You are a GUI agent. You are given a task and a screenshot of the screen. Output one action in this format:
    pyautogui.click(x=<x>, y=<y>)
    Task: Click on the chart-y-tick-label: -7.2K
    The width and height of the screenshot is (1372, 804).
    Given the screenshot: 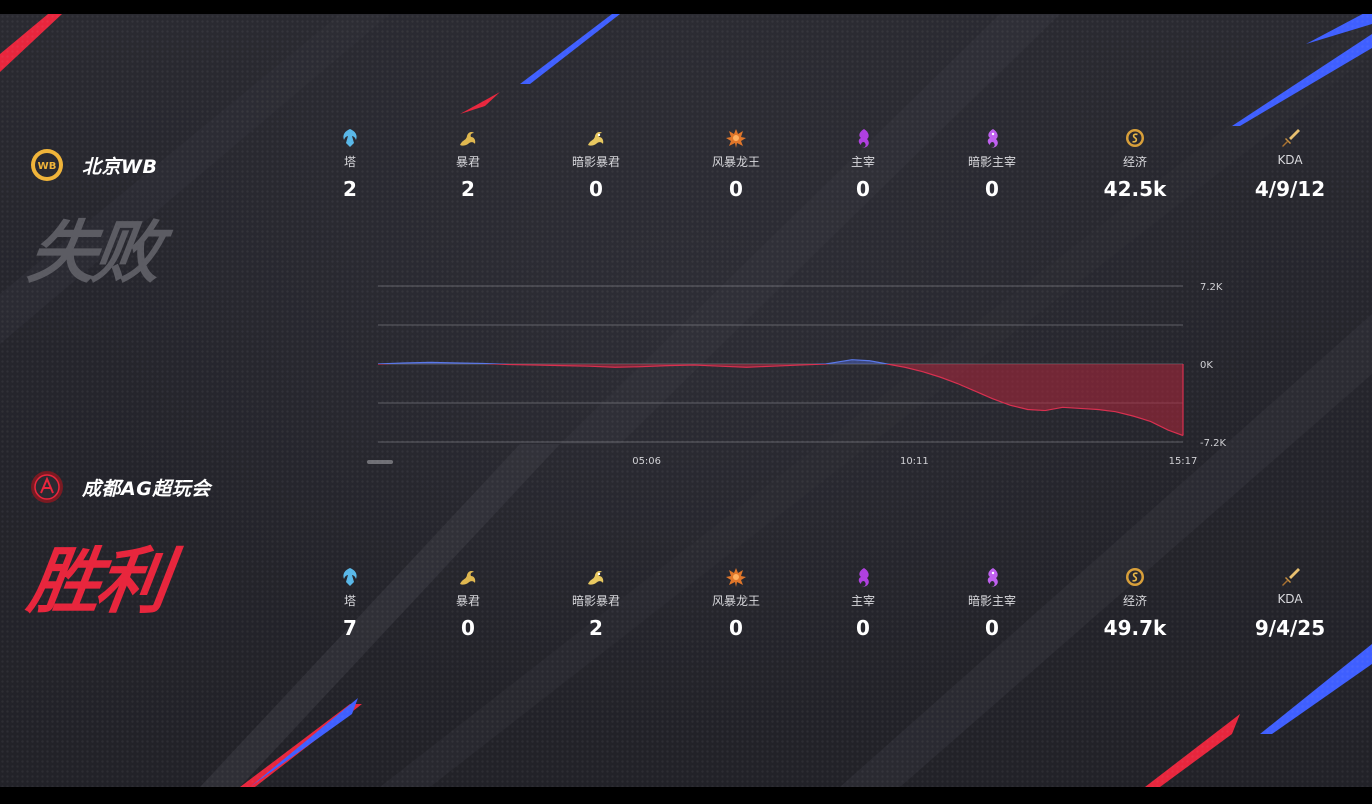 What is the action you would take?
    pyautogui.click(x=1213, y=443)
    